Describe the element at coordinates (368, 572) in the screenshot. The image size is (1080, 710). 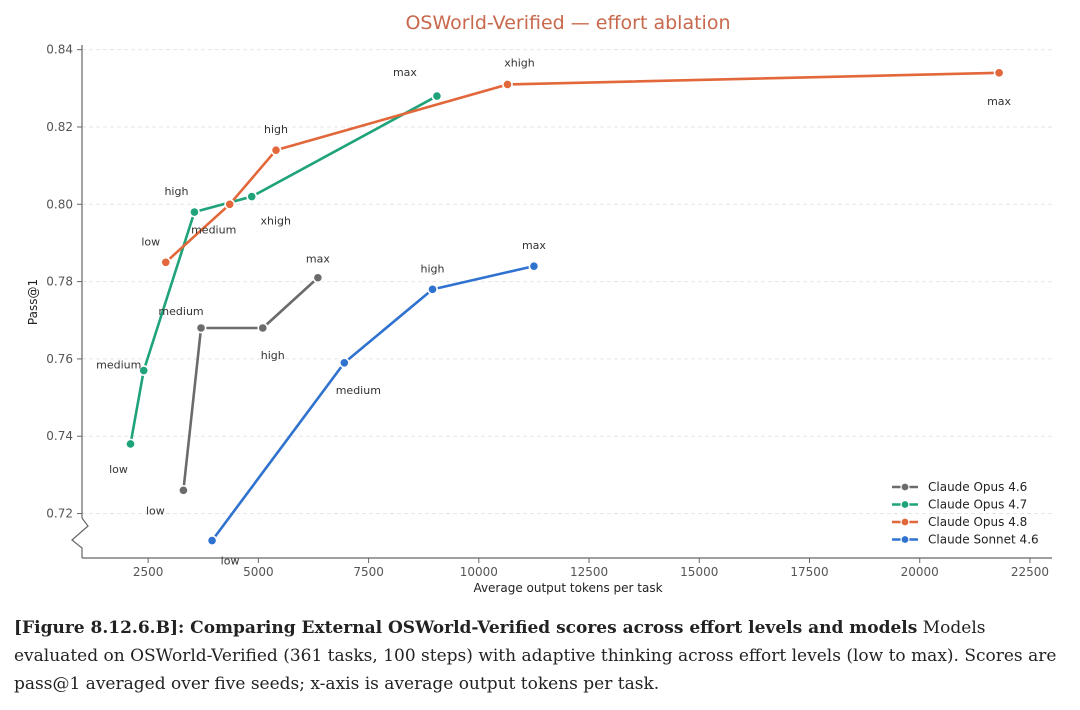
I see `x-tick-label: 7500` at that location.